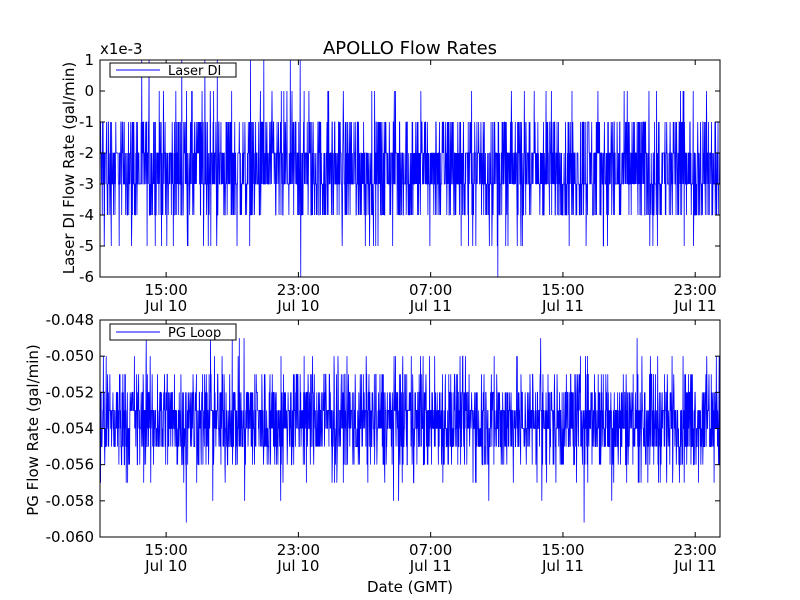 The height and width of the screenshot is (600, 800). Describe the element at coordinates (86, 153) in the screenshot. I see `laser-di-y-tick-label: -2` at that location.